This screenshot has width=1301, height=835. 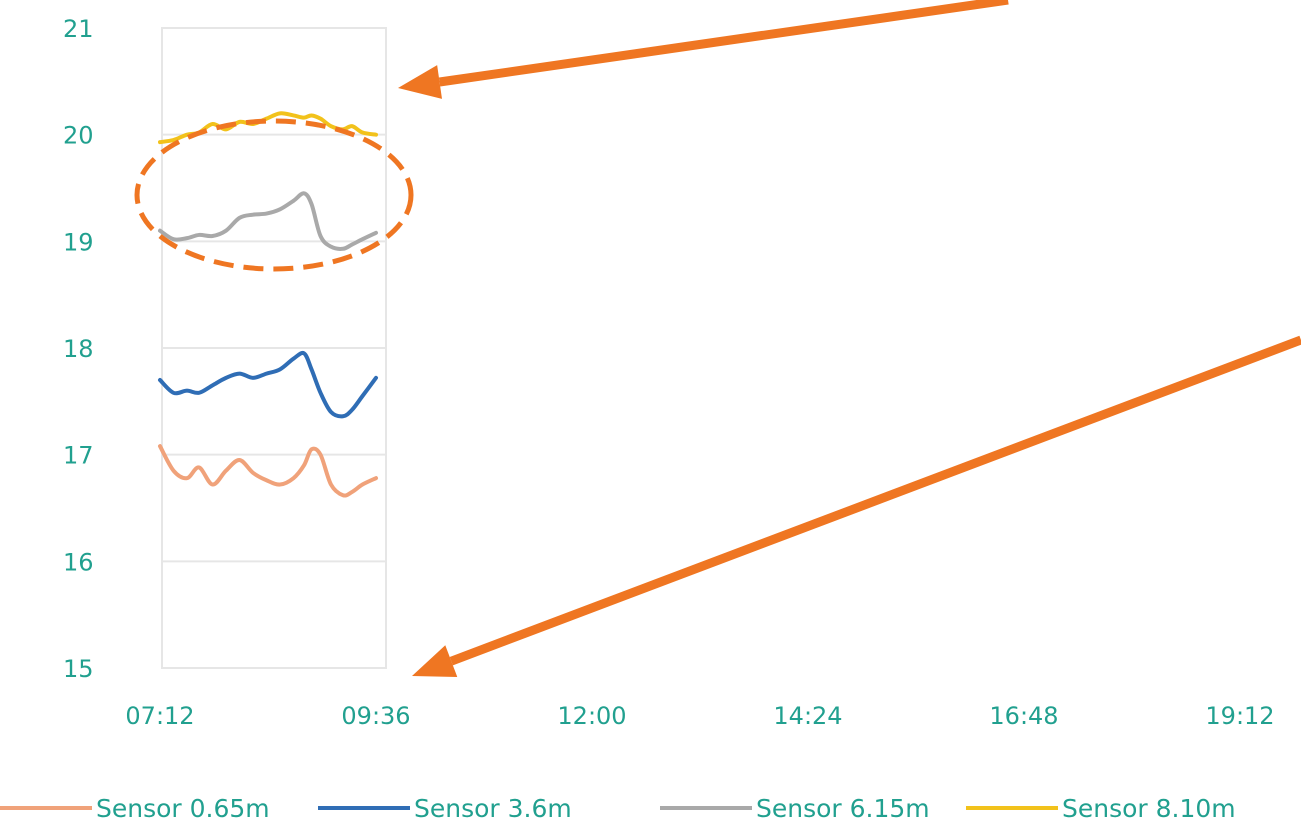 What do you see at coordinates (78, 562) in the screenshot?
I see `y-tick-label-16: 16` at bounding box center [78, 562].